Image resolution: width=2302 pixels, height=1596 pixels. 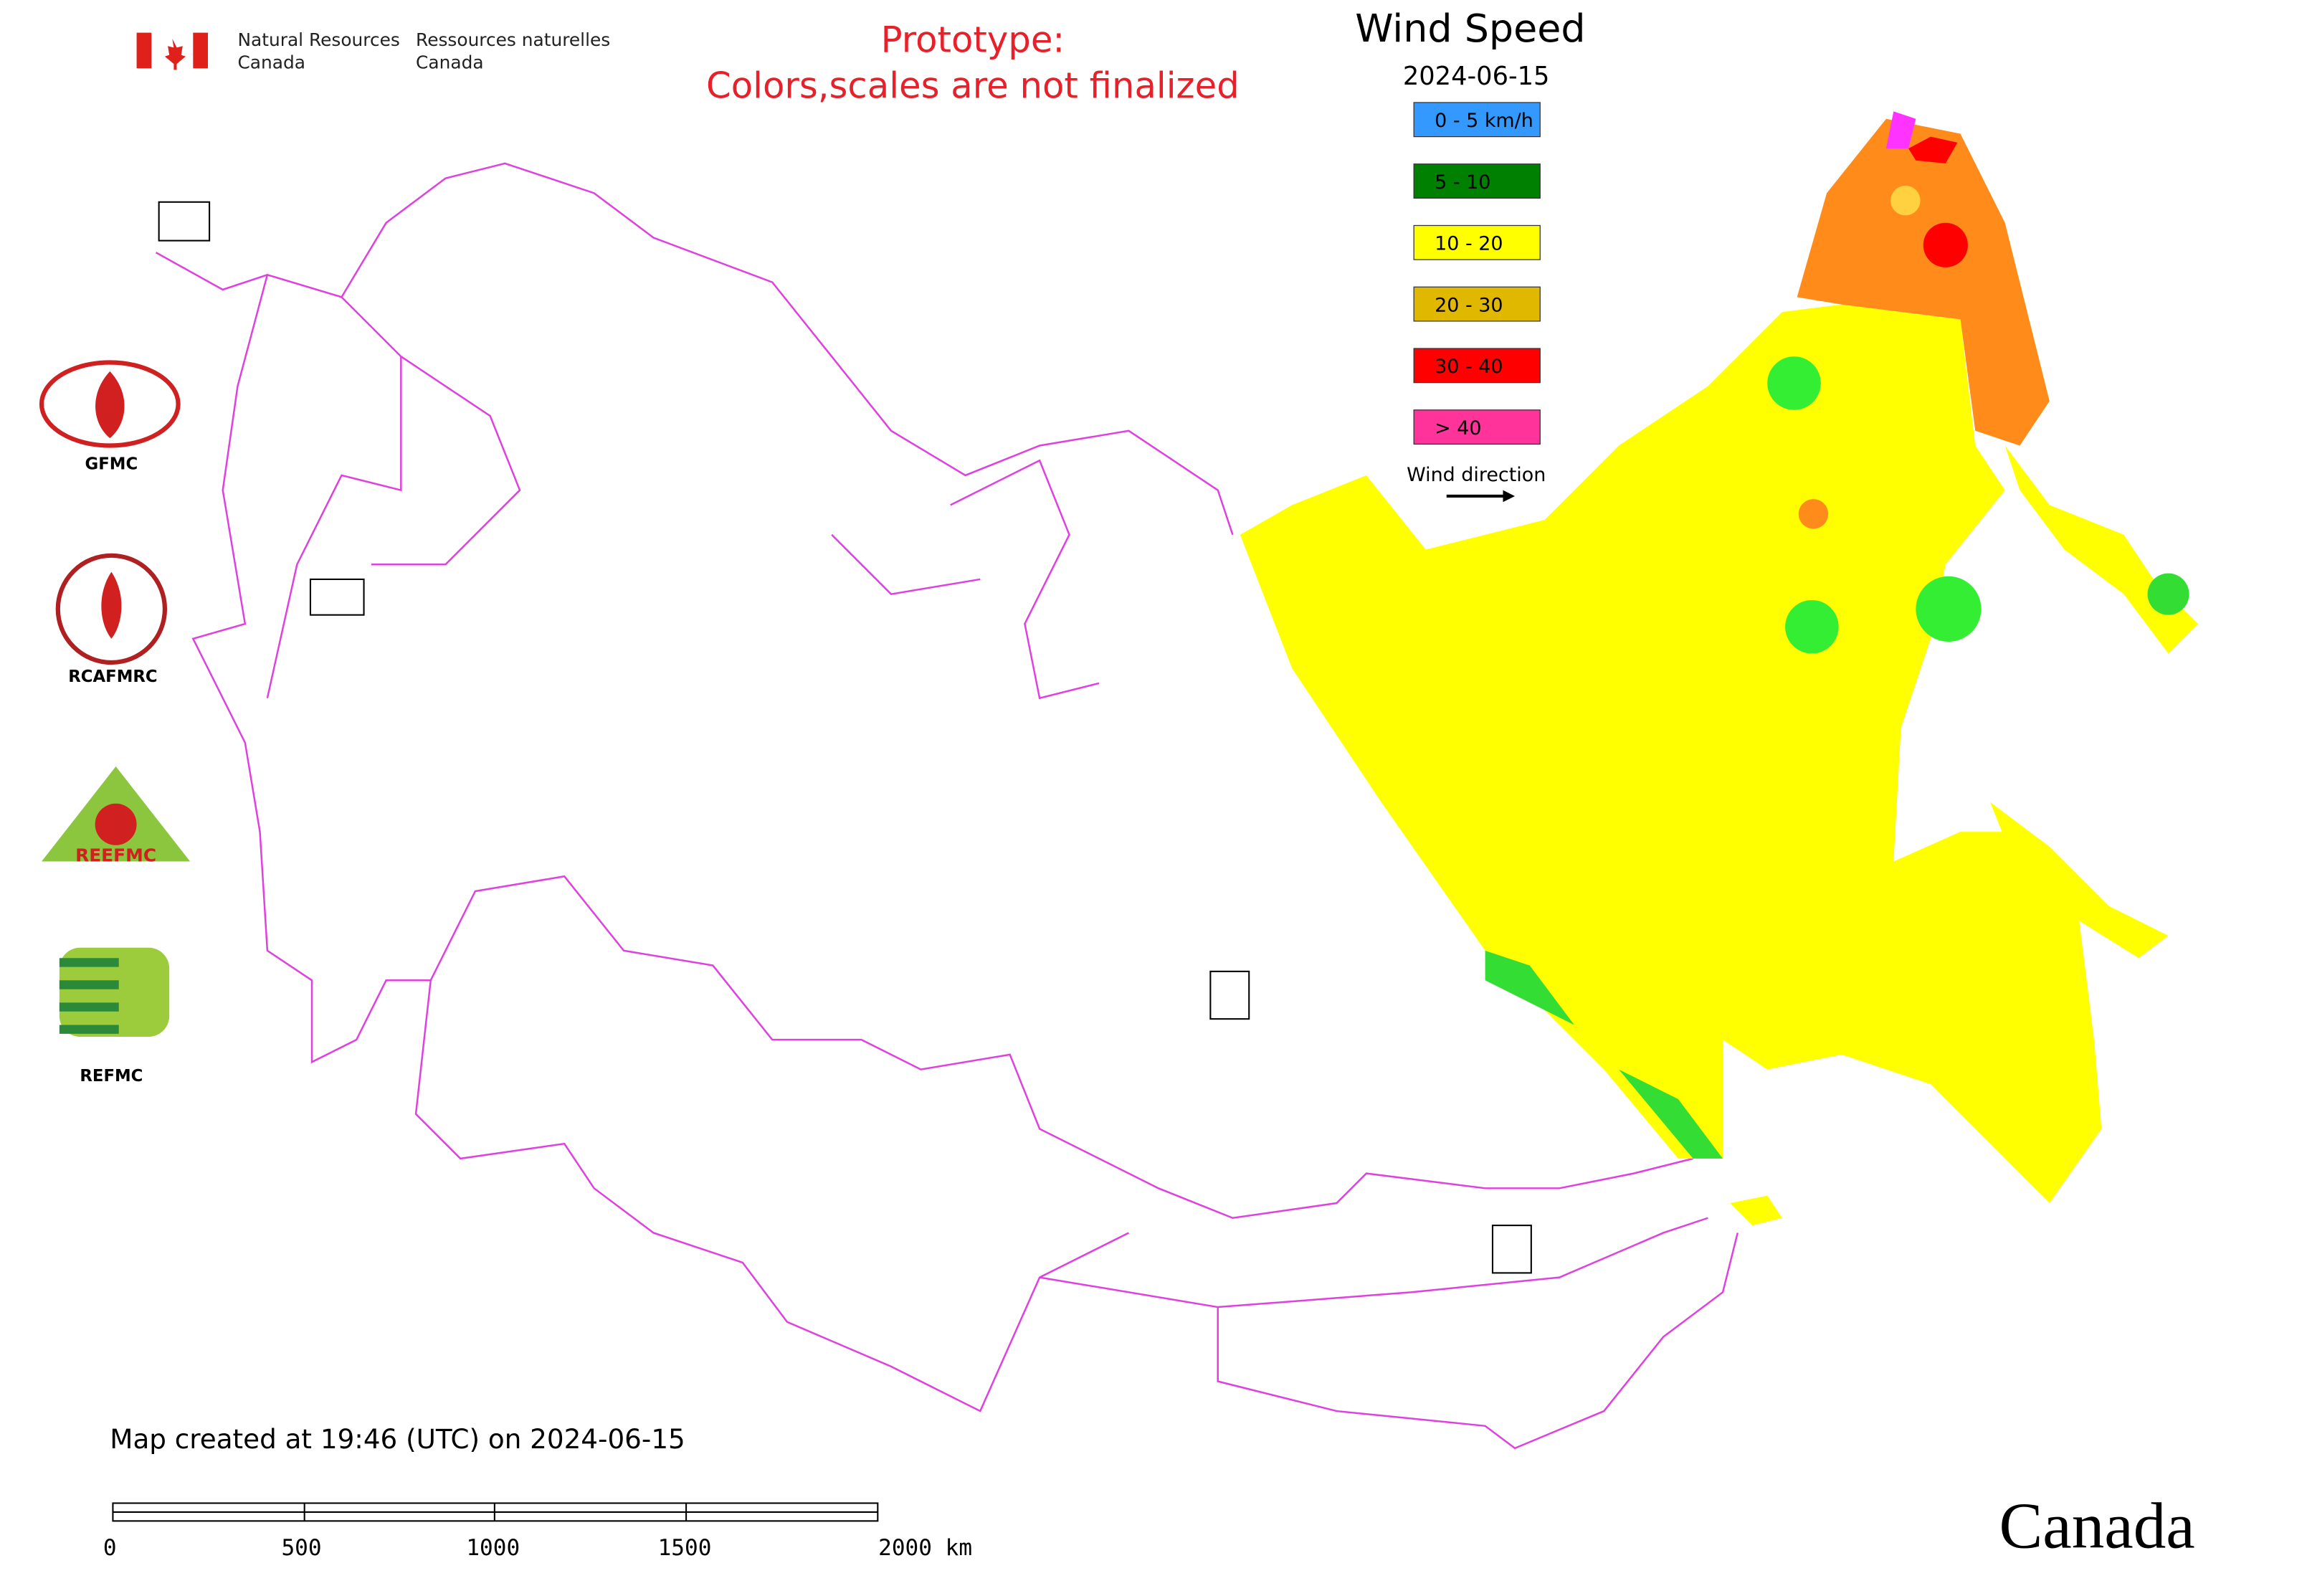 What do you see at coordinates (1462, 182) in the screenshot?
I see `legend-label: 5 - 10` at bounding box center [1462, 182].